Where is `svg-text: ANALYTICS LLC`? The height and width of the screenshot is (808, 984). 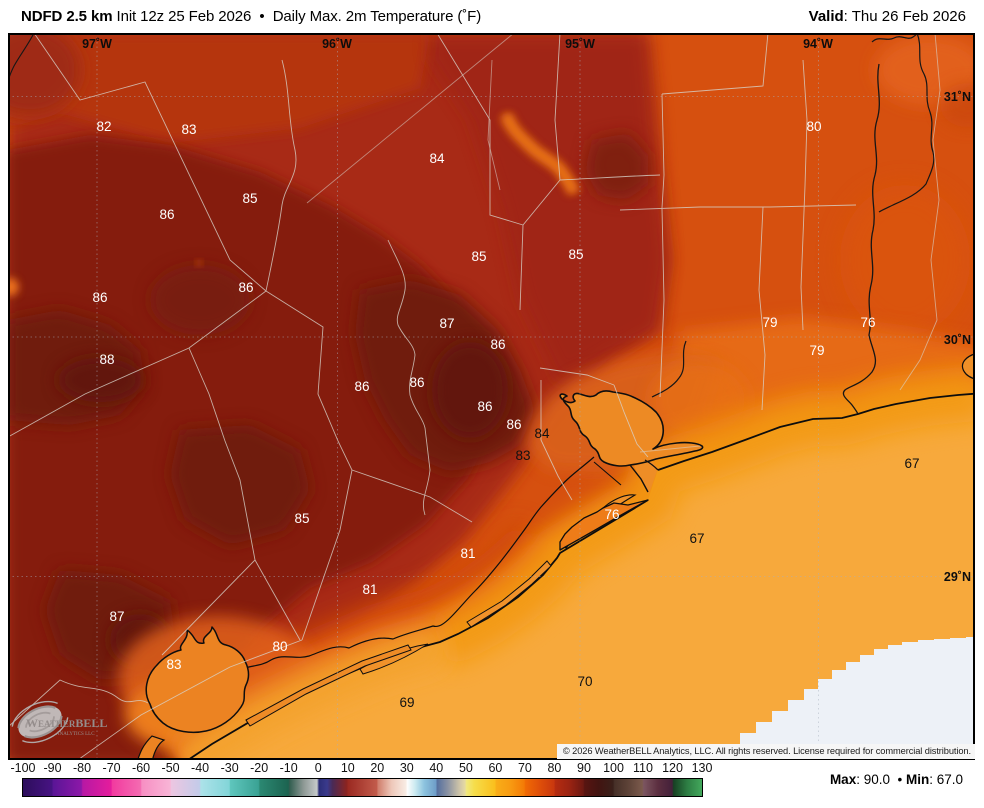
svg-text: ANALYTICS LLC is located at coordinates (75, 734).